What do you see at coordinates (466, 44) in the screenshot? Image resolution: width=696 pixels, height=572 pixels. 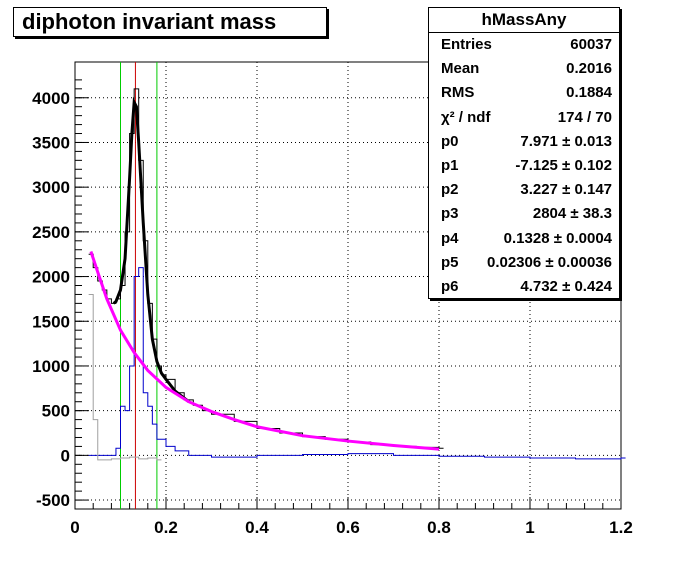 I see `stats-label: Entries` at bounding box center [466, 44].